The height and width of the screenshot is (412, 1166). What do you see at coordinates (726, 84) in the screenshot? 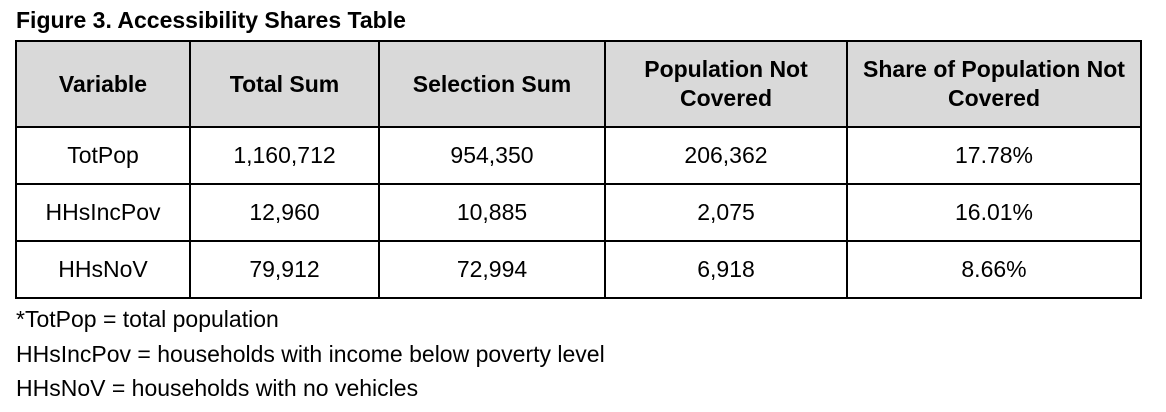
I see `header-population-not-covered: Population Not Covered` at bounding box center [726, 84].